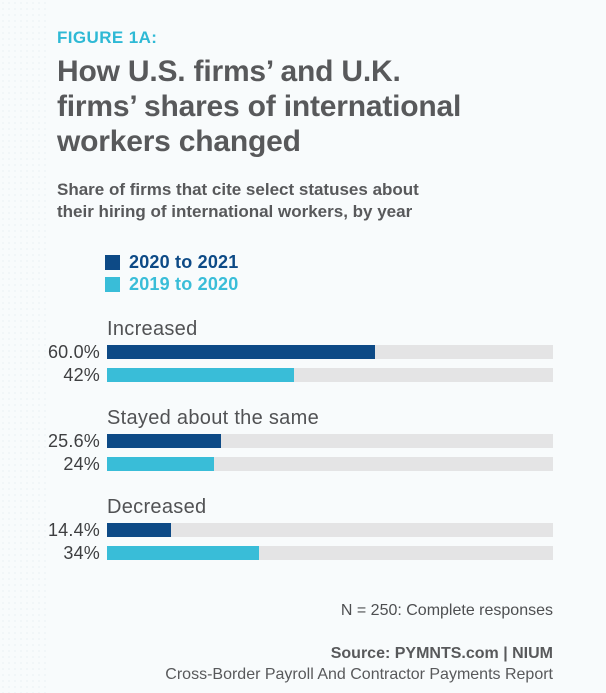 The height and width of the screenshot is (693, 606). I want to click on category-label: Increased, so click(152, 329).